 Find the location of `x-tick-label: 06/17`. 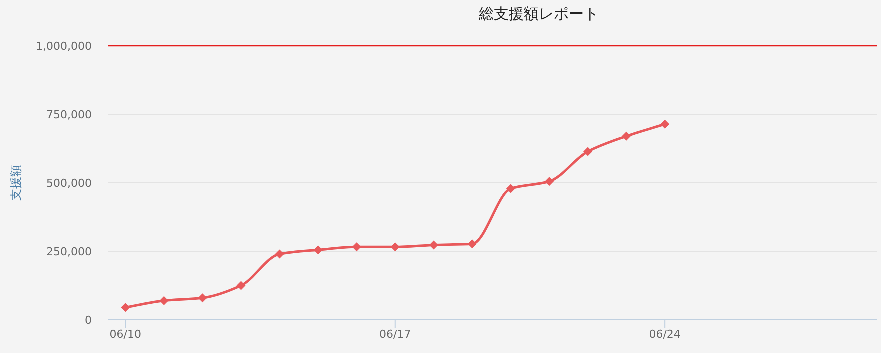

x-tick-label: 06/17 is located at coordinates (396, 334).